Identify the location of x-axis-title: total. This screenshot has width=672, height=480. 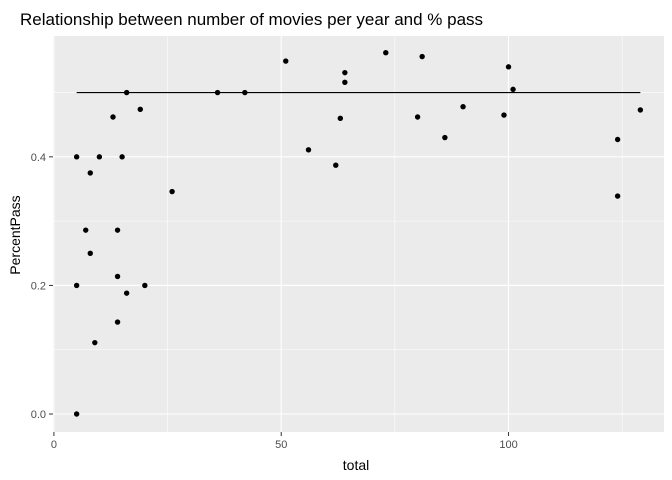
(356, 465).